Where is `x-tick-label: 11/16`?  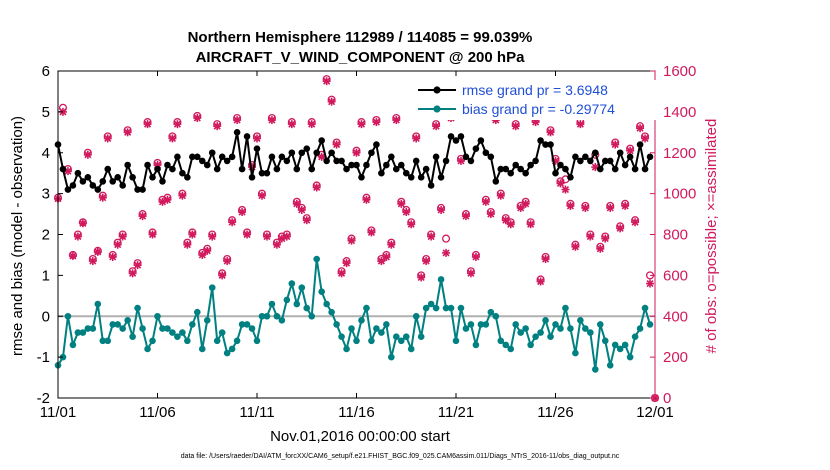
x-tick-label: 11/16 is located at coordinates (356, 412).